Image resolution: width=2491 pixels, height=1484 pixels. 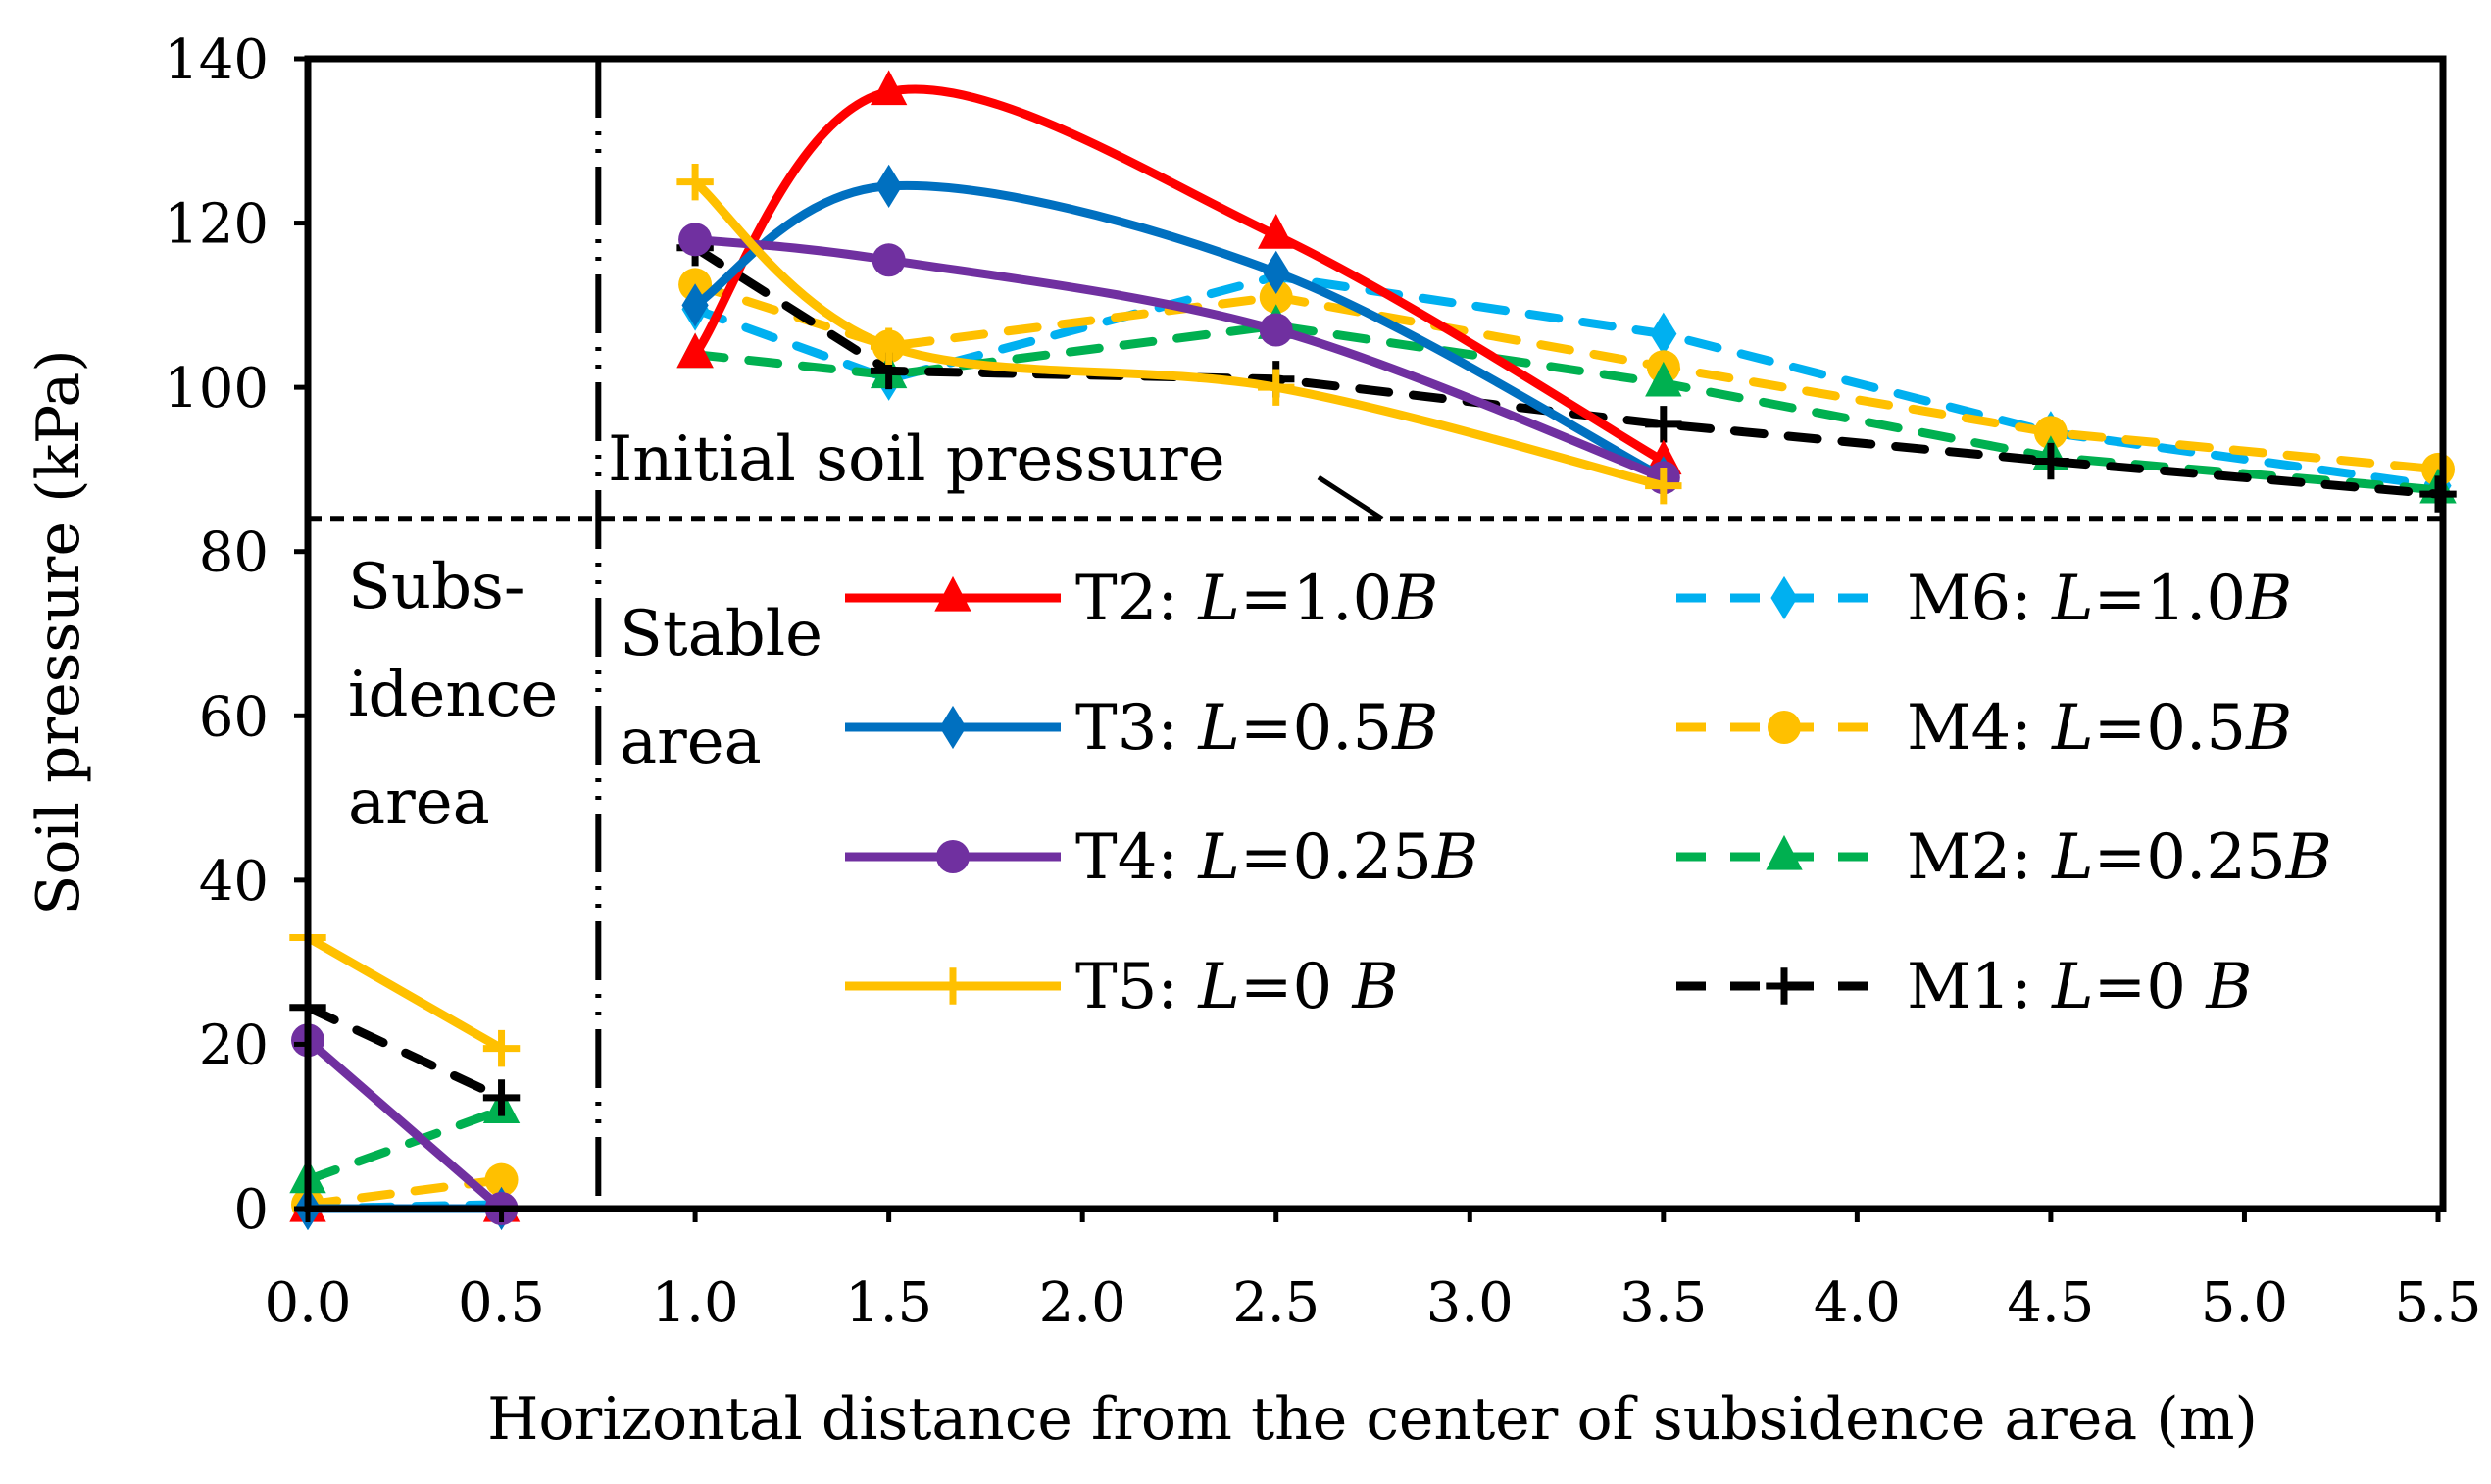 I want to click on legend-item-m6: M6: L=1.0B, so click(x=1984, y=599).